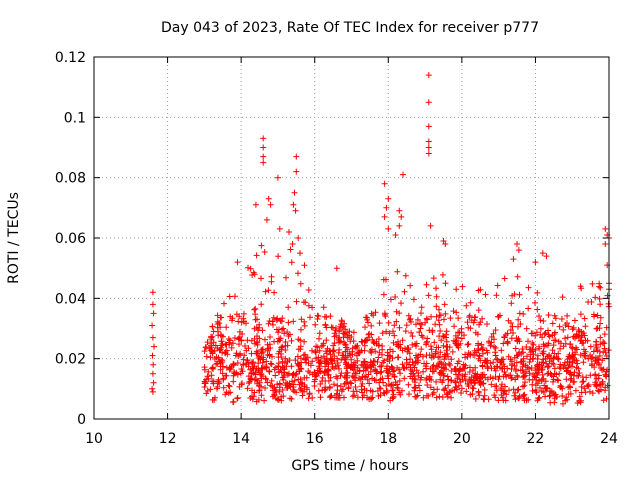 This screenshot has width=640, height=480. Describe the element at coordinates (388, 439) in the screenshot. I see `x-tick-label: 18` at that location.